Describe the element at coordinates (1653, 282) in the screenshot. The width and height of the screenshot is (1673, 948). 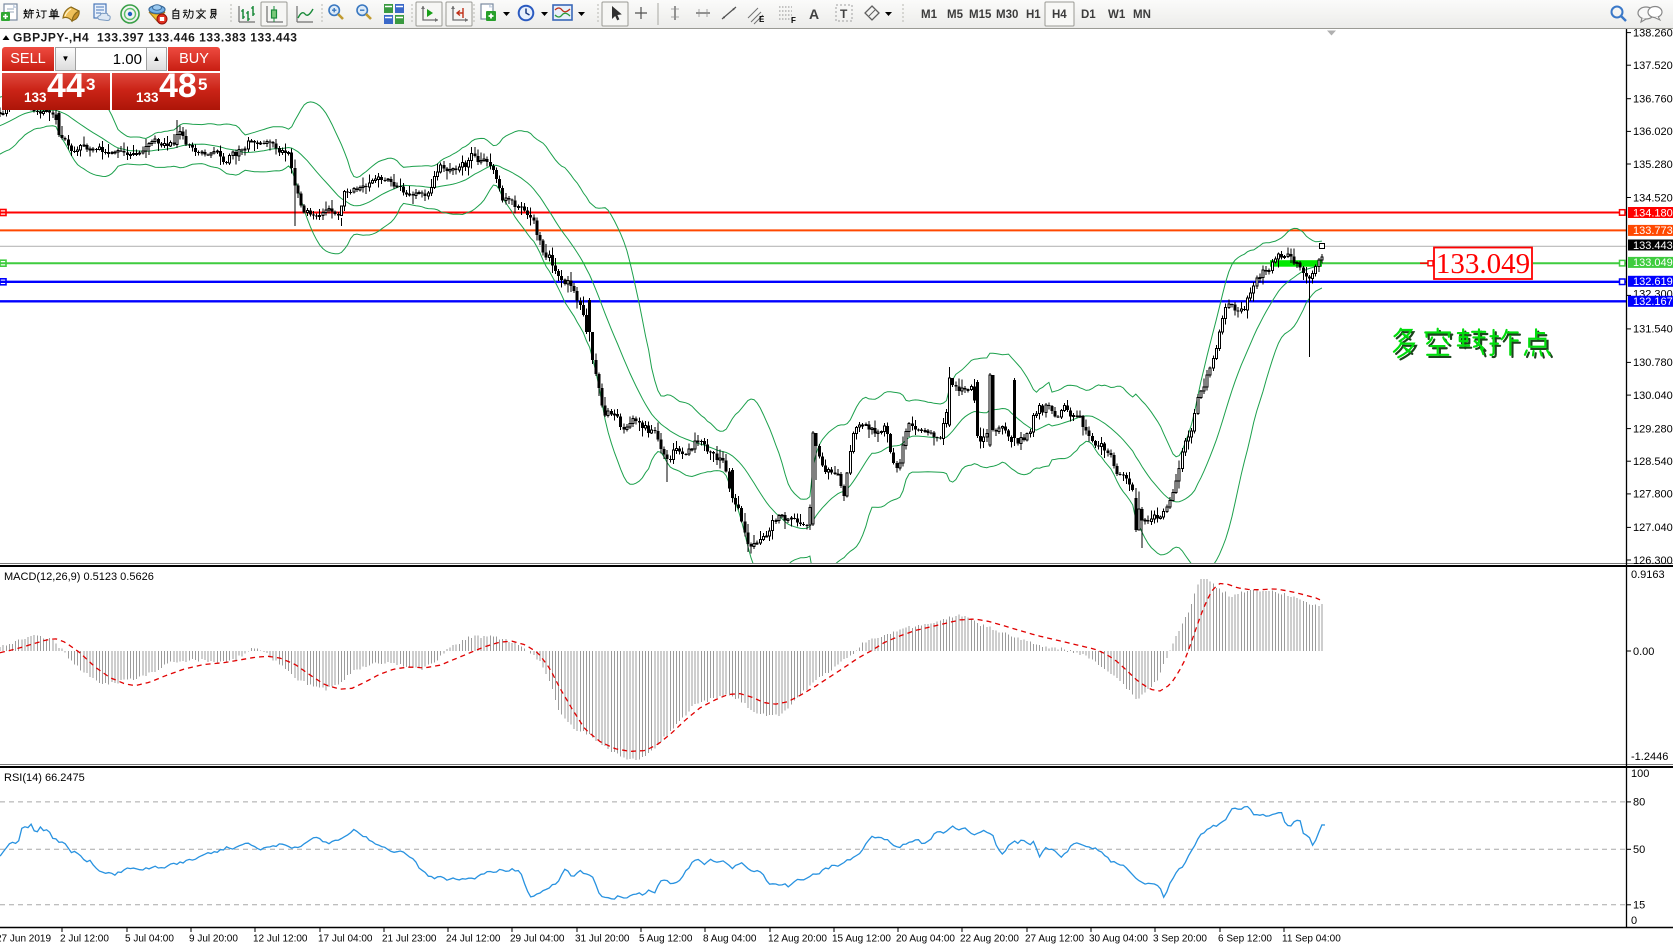
I see `svg-text: 132.619` at that location.